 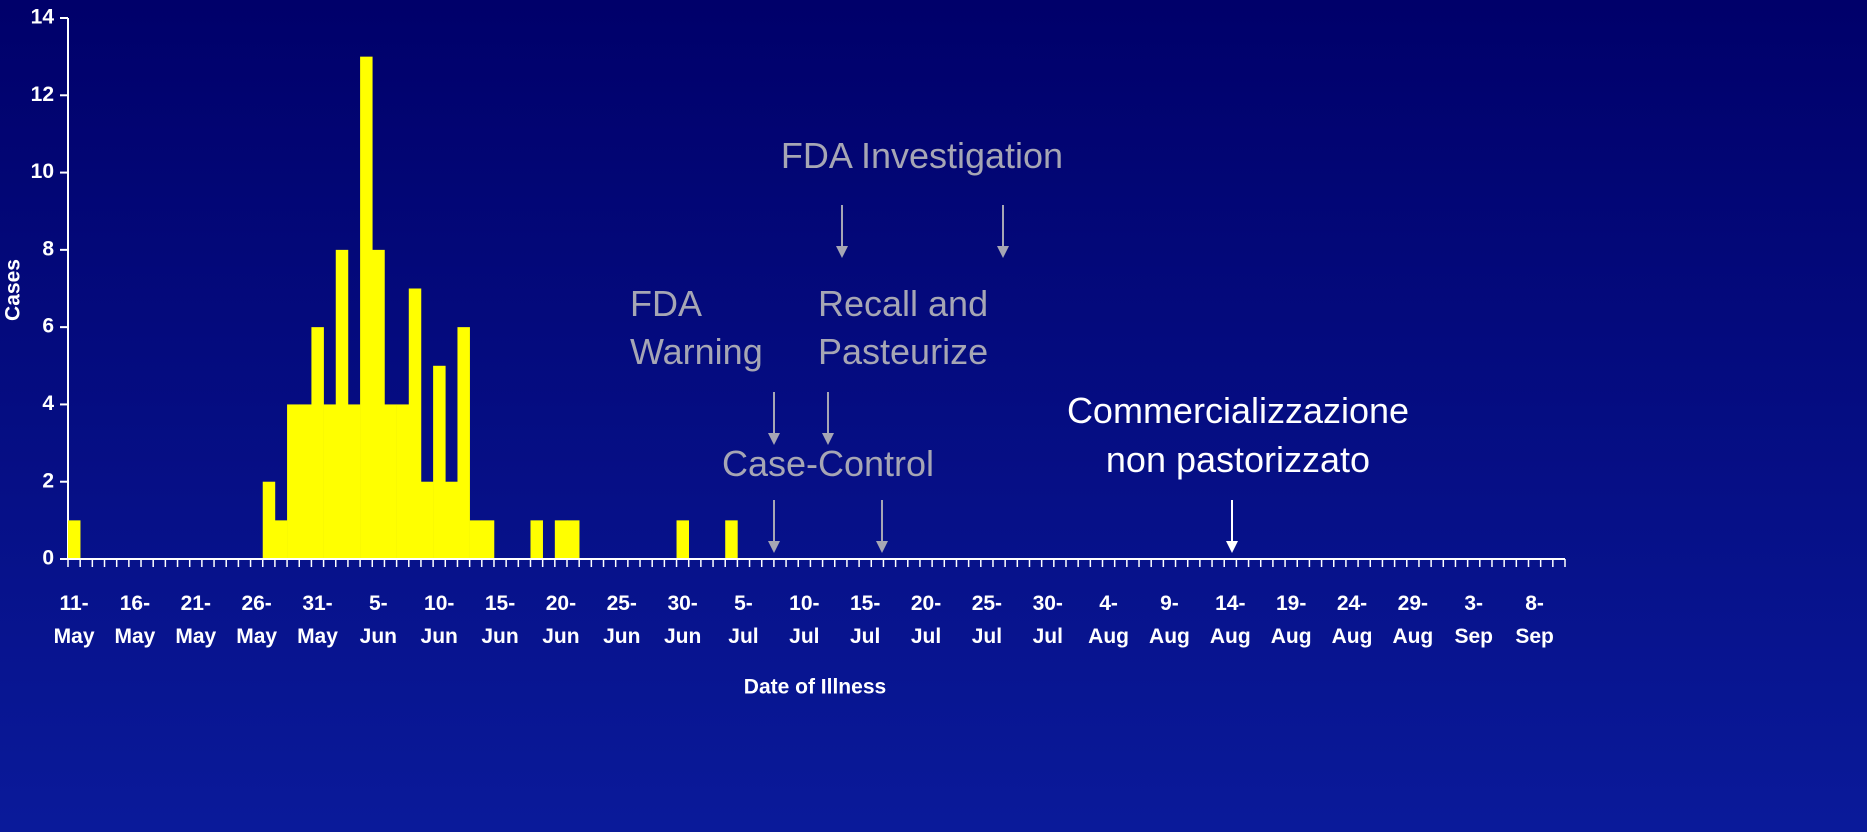 I want to click on x-axis-label: Date of Illness, so click(x=815, y=687).